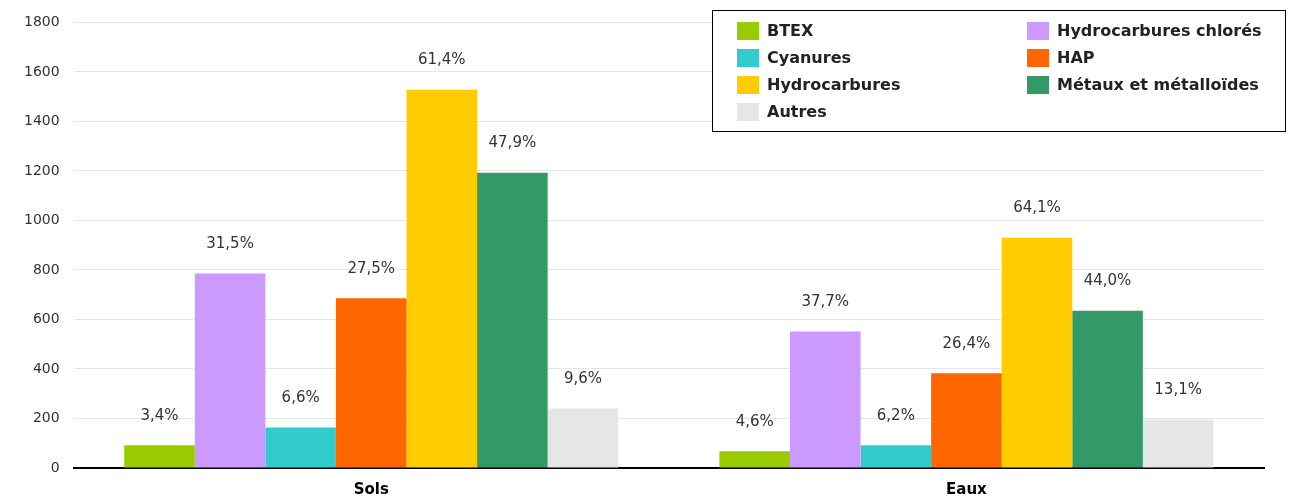  I want to click on legend-label: Cyanures, so click(809, 57).